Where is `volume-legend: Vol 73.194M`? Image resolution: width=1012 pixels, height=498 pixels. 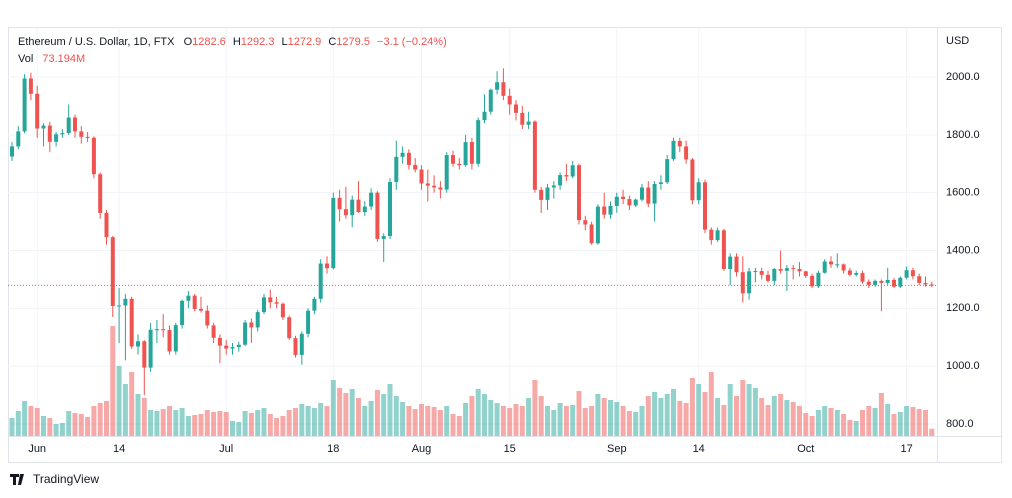 volume-legend: Vol 73.194M is located at coordinates (51, 59).